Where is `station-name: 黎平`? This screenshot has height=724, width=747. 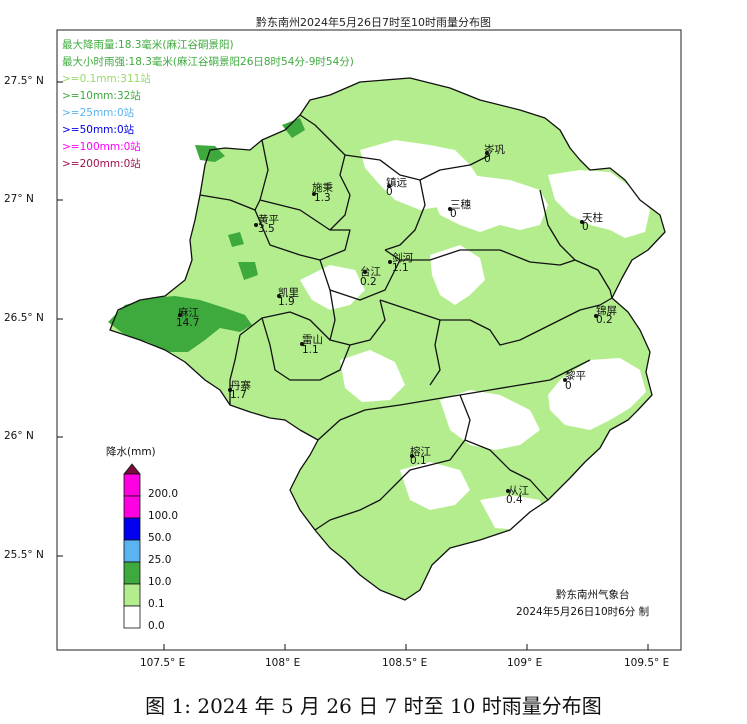
station-name: 黎平 is located at coordinates (575, 376).